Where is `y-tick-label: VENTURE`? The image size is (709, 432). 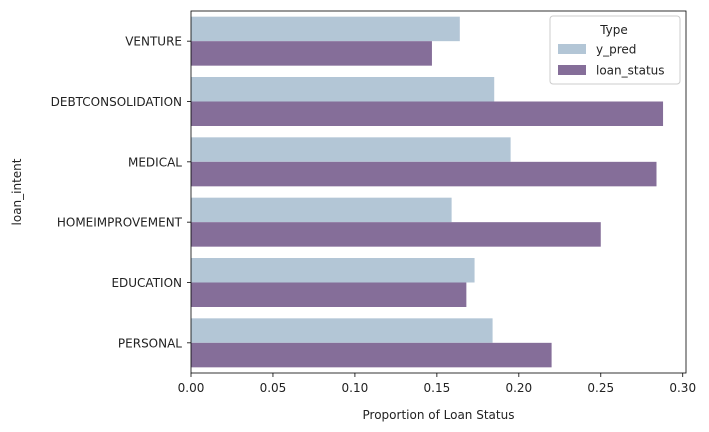
y-tick-label: VENTURE is located at coordinates (153, 42).